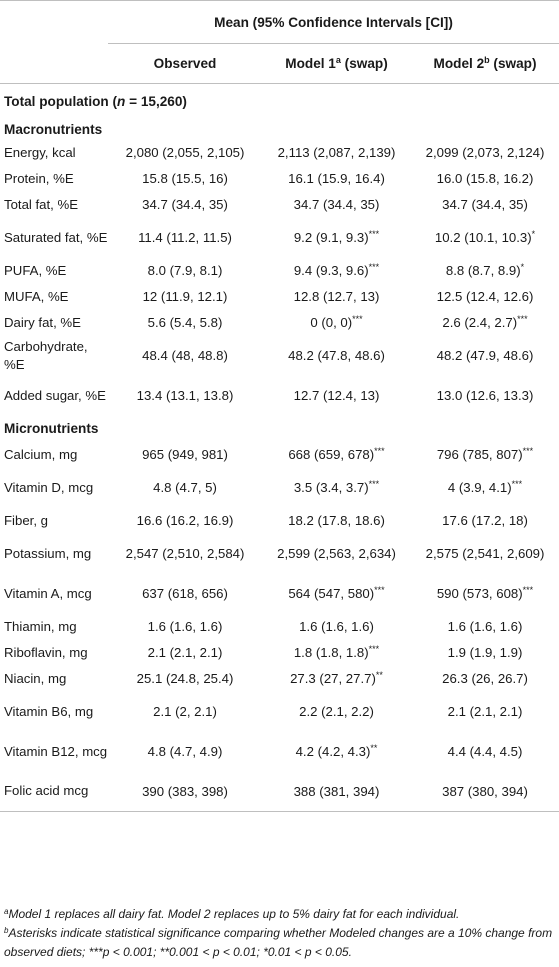 The width and height of the screenshot is (559, 967). What do you see at coordinates (41, 204) in the screenshot?
I see `row-label: Total fat, %E` at bounding box center [41, 204].